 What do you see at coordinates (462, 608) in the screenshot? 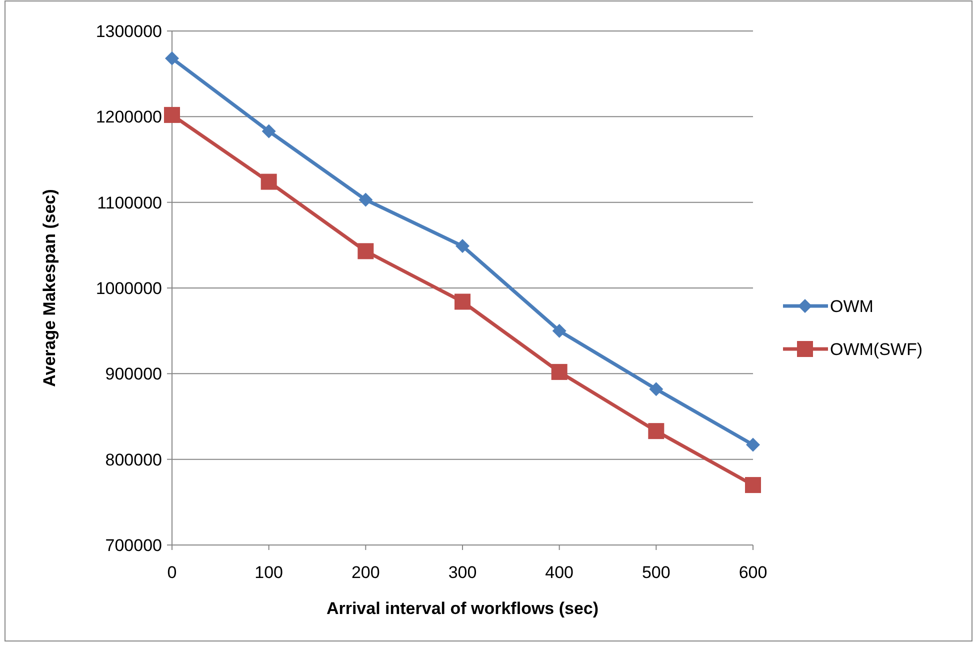
I see `x-axis-title: Arrival interval of workflows (sec)` at bounding box center [462, 608].